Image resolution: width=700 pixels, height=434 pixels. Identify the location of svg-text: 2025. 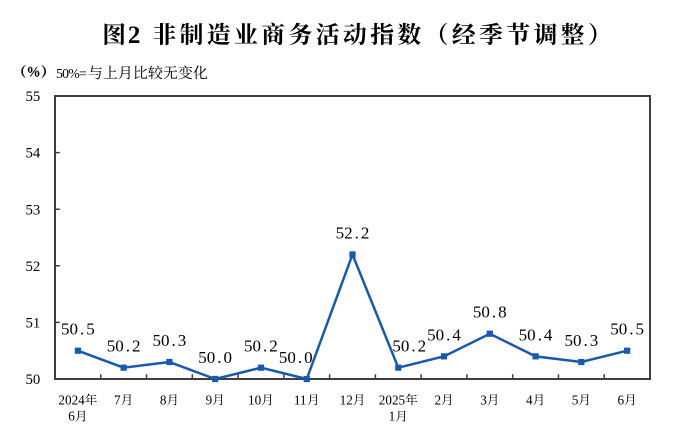
(392, 399).